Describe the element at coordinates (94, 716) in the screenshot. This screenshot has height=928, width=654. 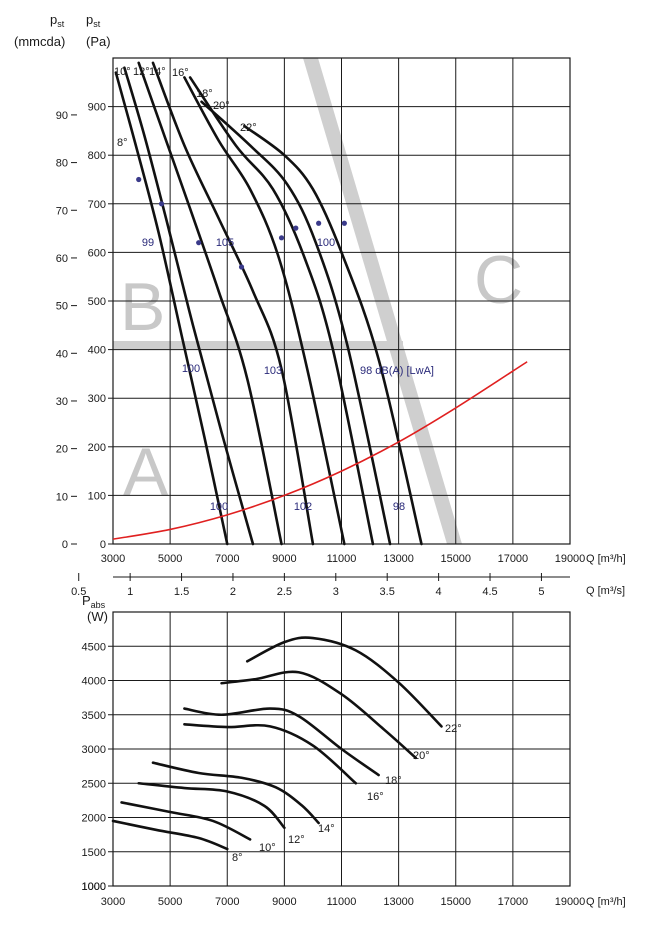
I see `y-tick-label-pabs: 3500` at that location.